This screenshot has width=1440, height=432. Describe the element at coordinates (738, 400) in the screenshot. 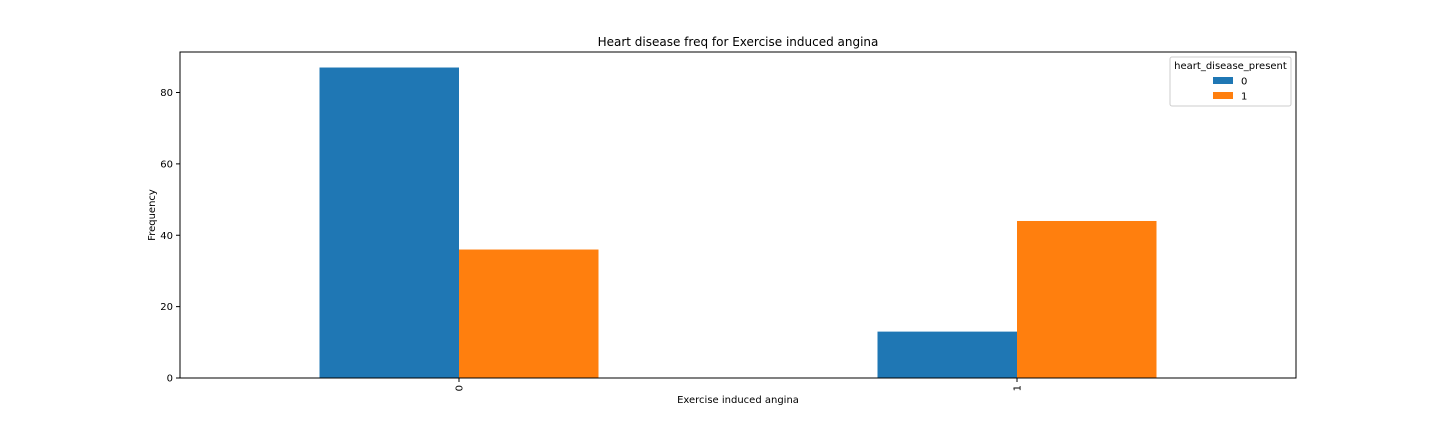

I see `x-axis-title: Exercise induced angina` at that location.